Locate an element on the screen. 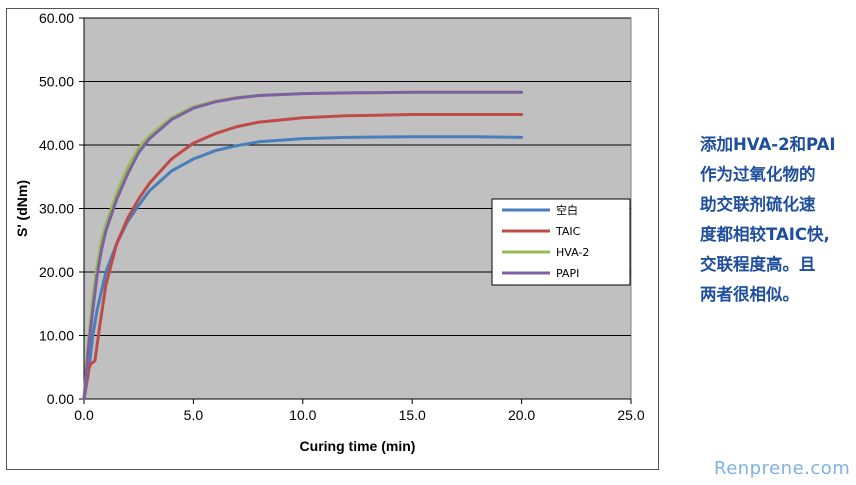 Image resolution: width=856 pixels, height=485 pixels. x-axis-title: Curing time (min) is located at coordinates (358, 446).